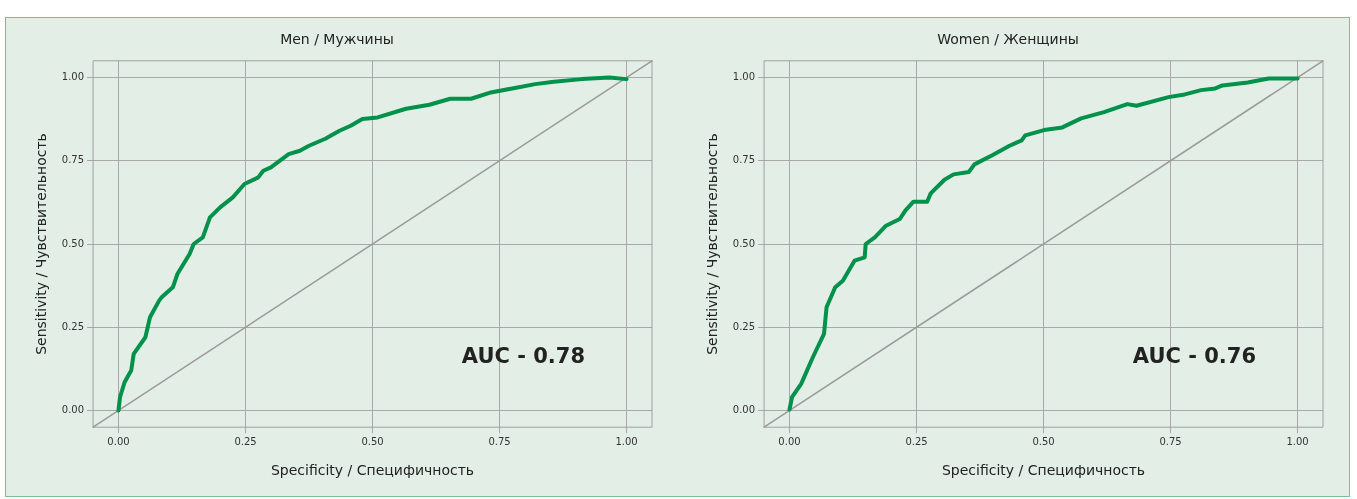 Image resolution: width=1357 pixels, height=499 pixels. What do you see at coordinates (1008, 39) in the screenshot?
I see `chart-title: Women / Женщины` at bounding box center [1008, 39].